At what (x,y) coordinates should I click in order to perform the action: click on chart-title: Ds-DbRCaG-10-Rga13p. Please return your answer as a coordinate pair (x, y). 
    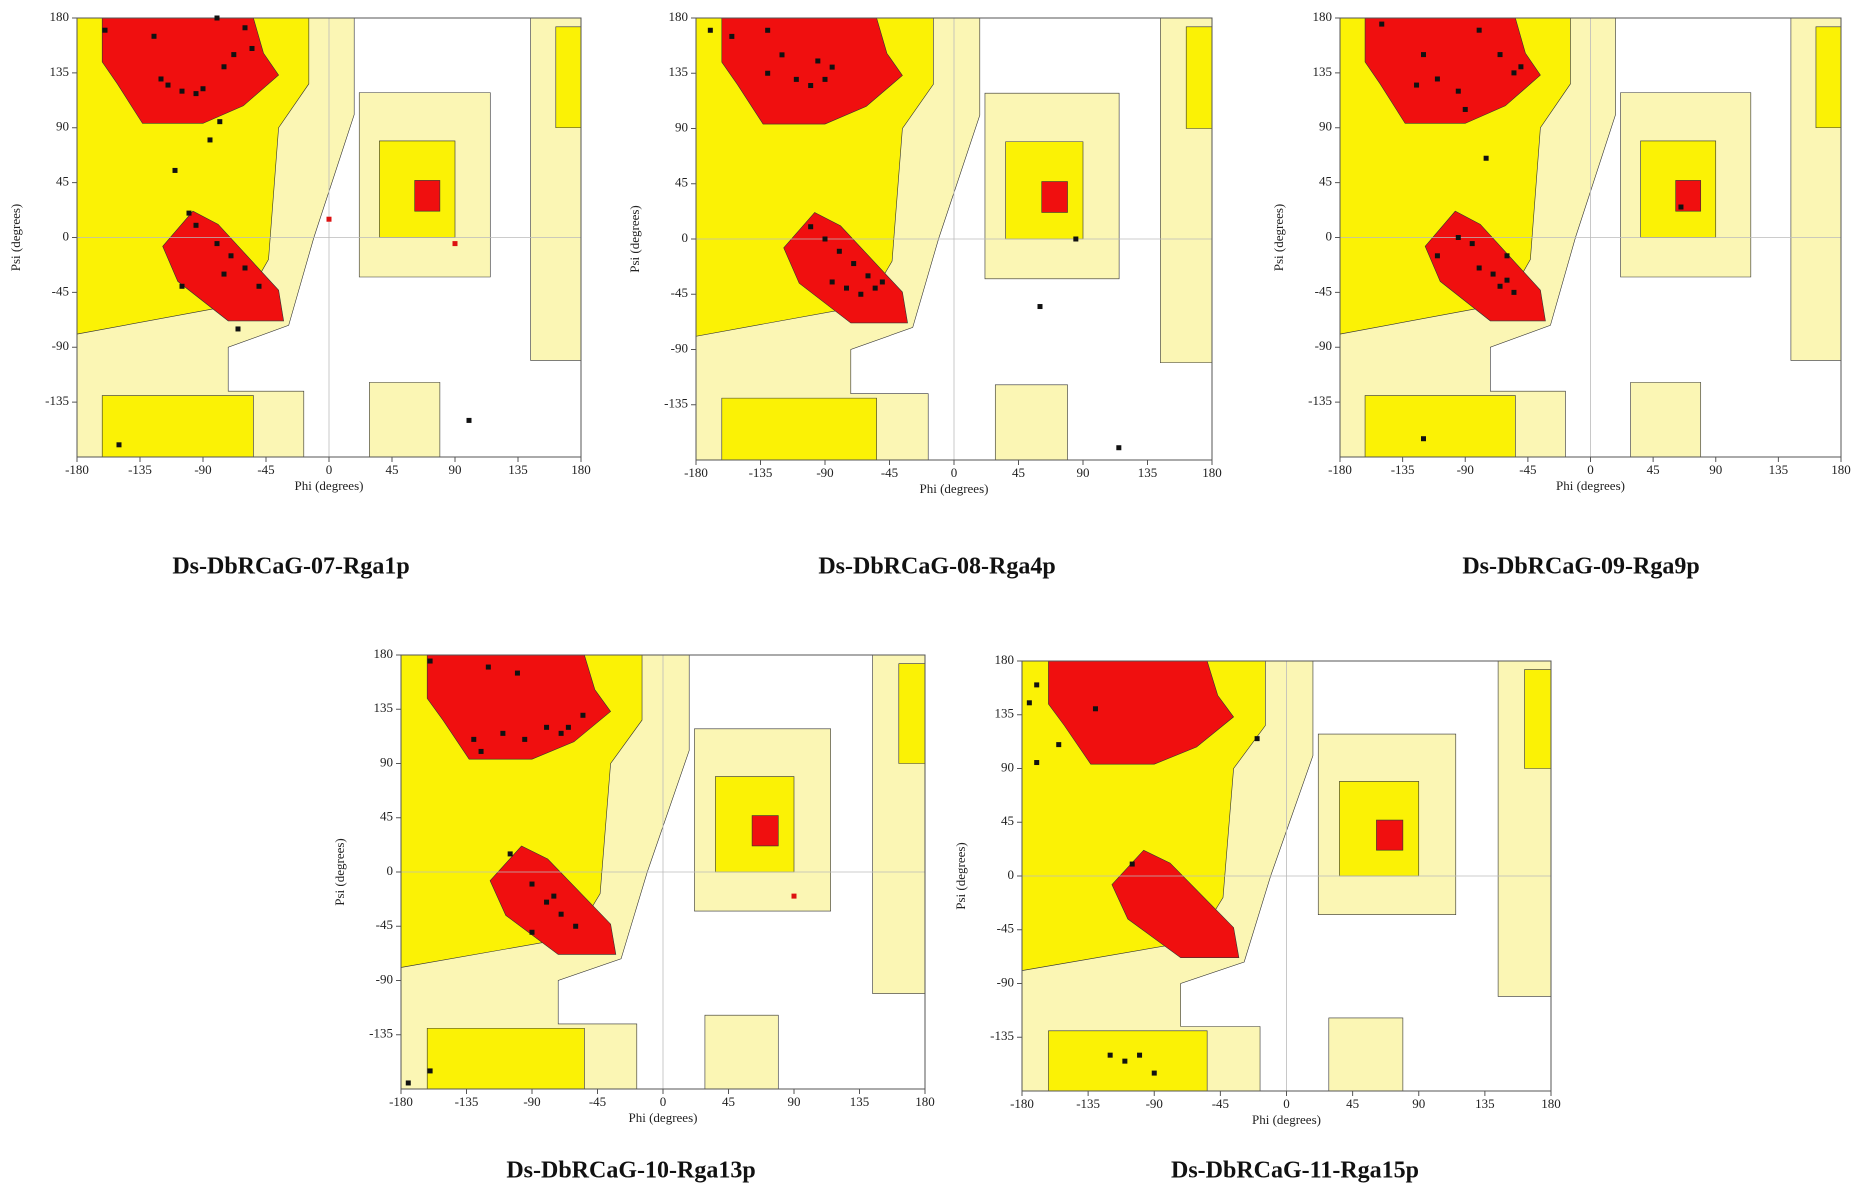
    Looking at the image, I should click on (630, 1171).